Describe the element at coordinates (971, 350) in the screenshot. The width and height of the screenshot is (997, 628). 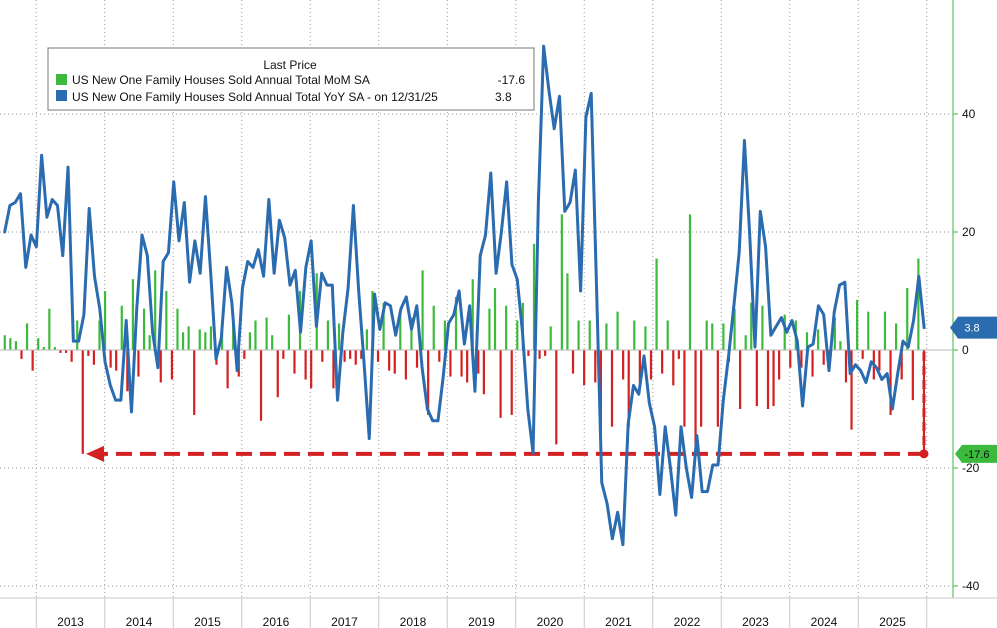
I see `y-tick-labels: 40 20 0 -20 -40` at that location.